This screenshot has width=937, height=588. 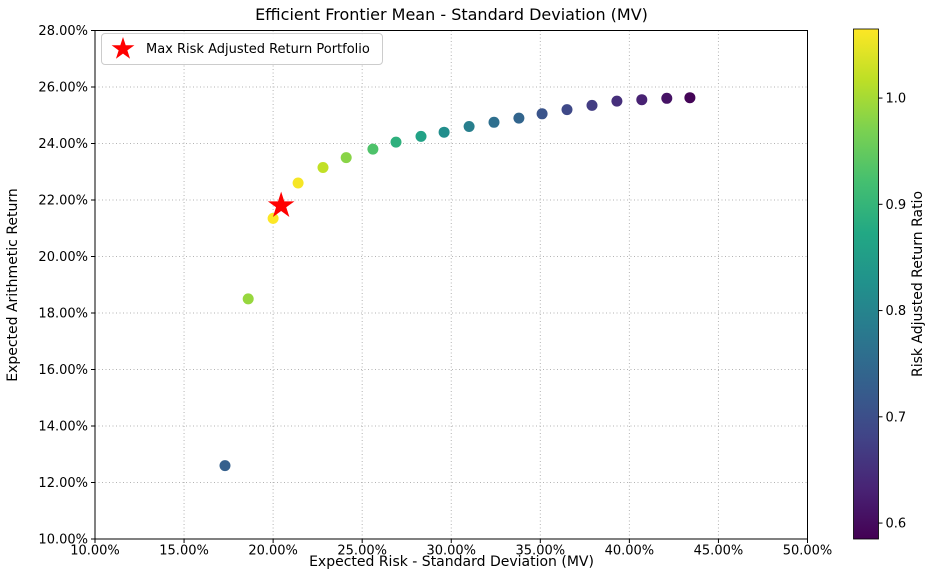 I want to click on star-icon, so click(x=123, y=48).